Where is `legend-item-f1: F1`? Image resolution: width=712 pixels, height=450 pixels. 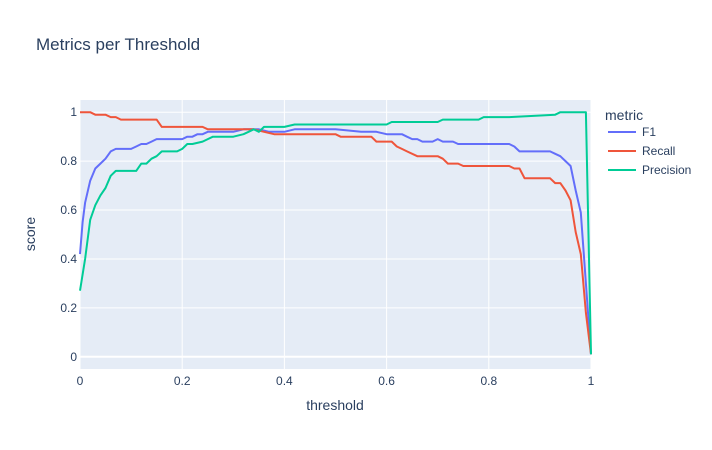
legend-item-f1: F1 is located at coordinates (632, 132).